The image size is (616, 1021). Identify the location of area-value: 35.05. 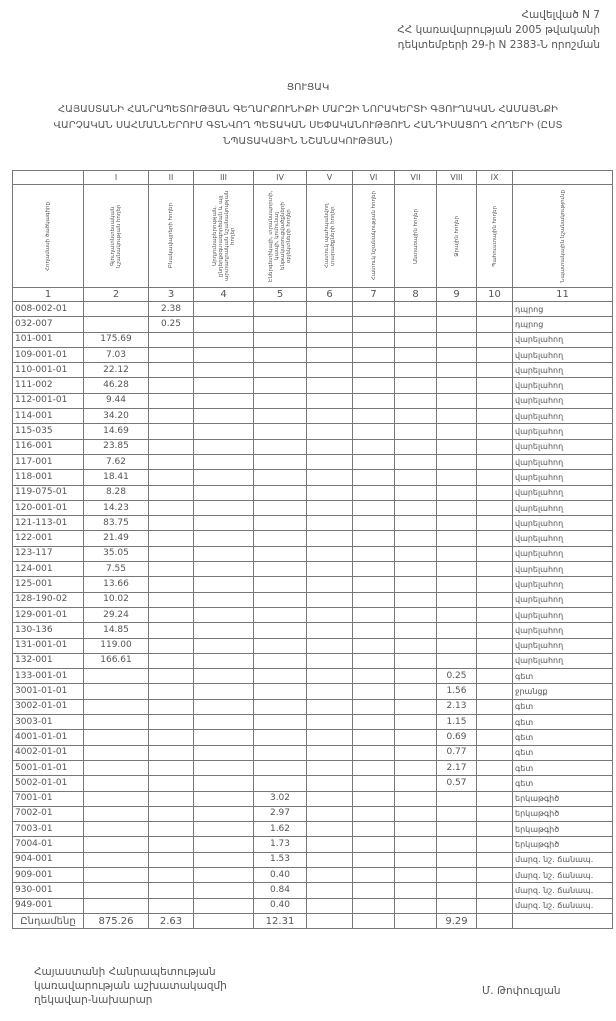
(116, 554).